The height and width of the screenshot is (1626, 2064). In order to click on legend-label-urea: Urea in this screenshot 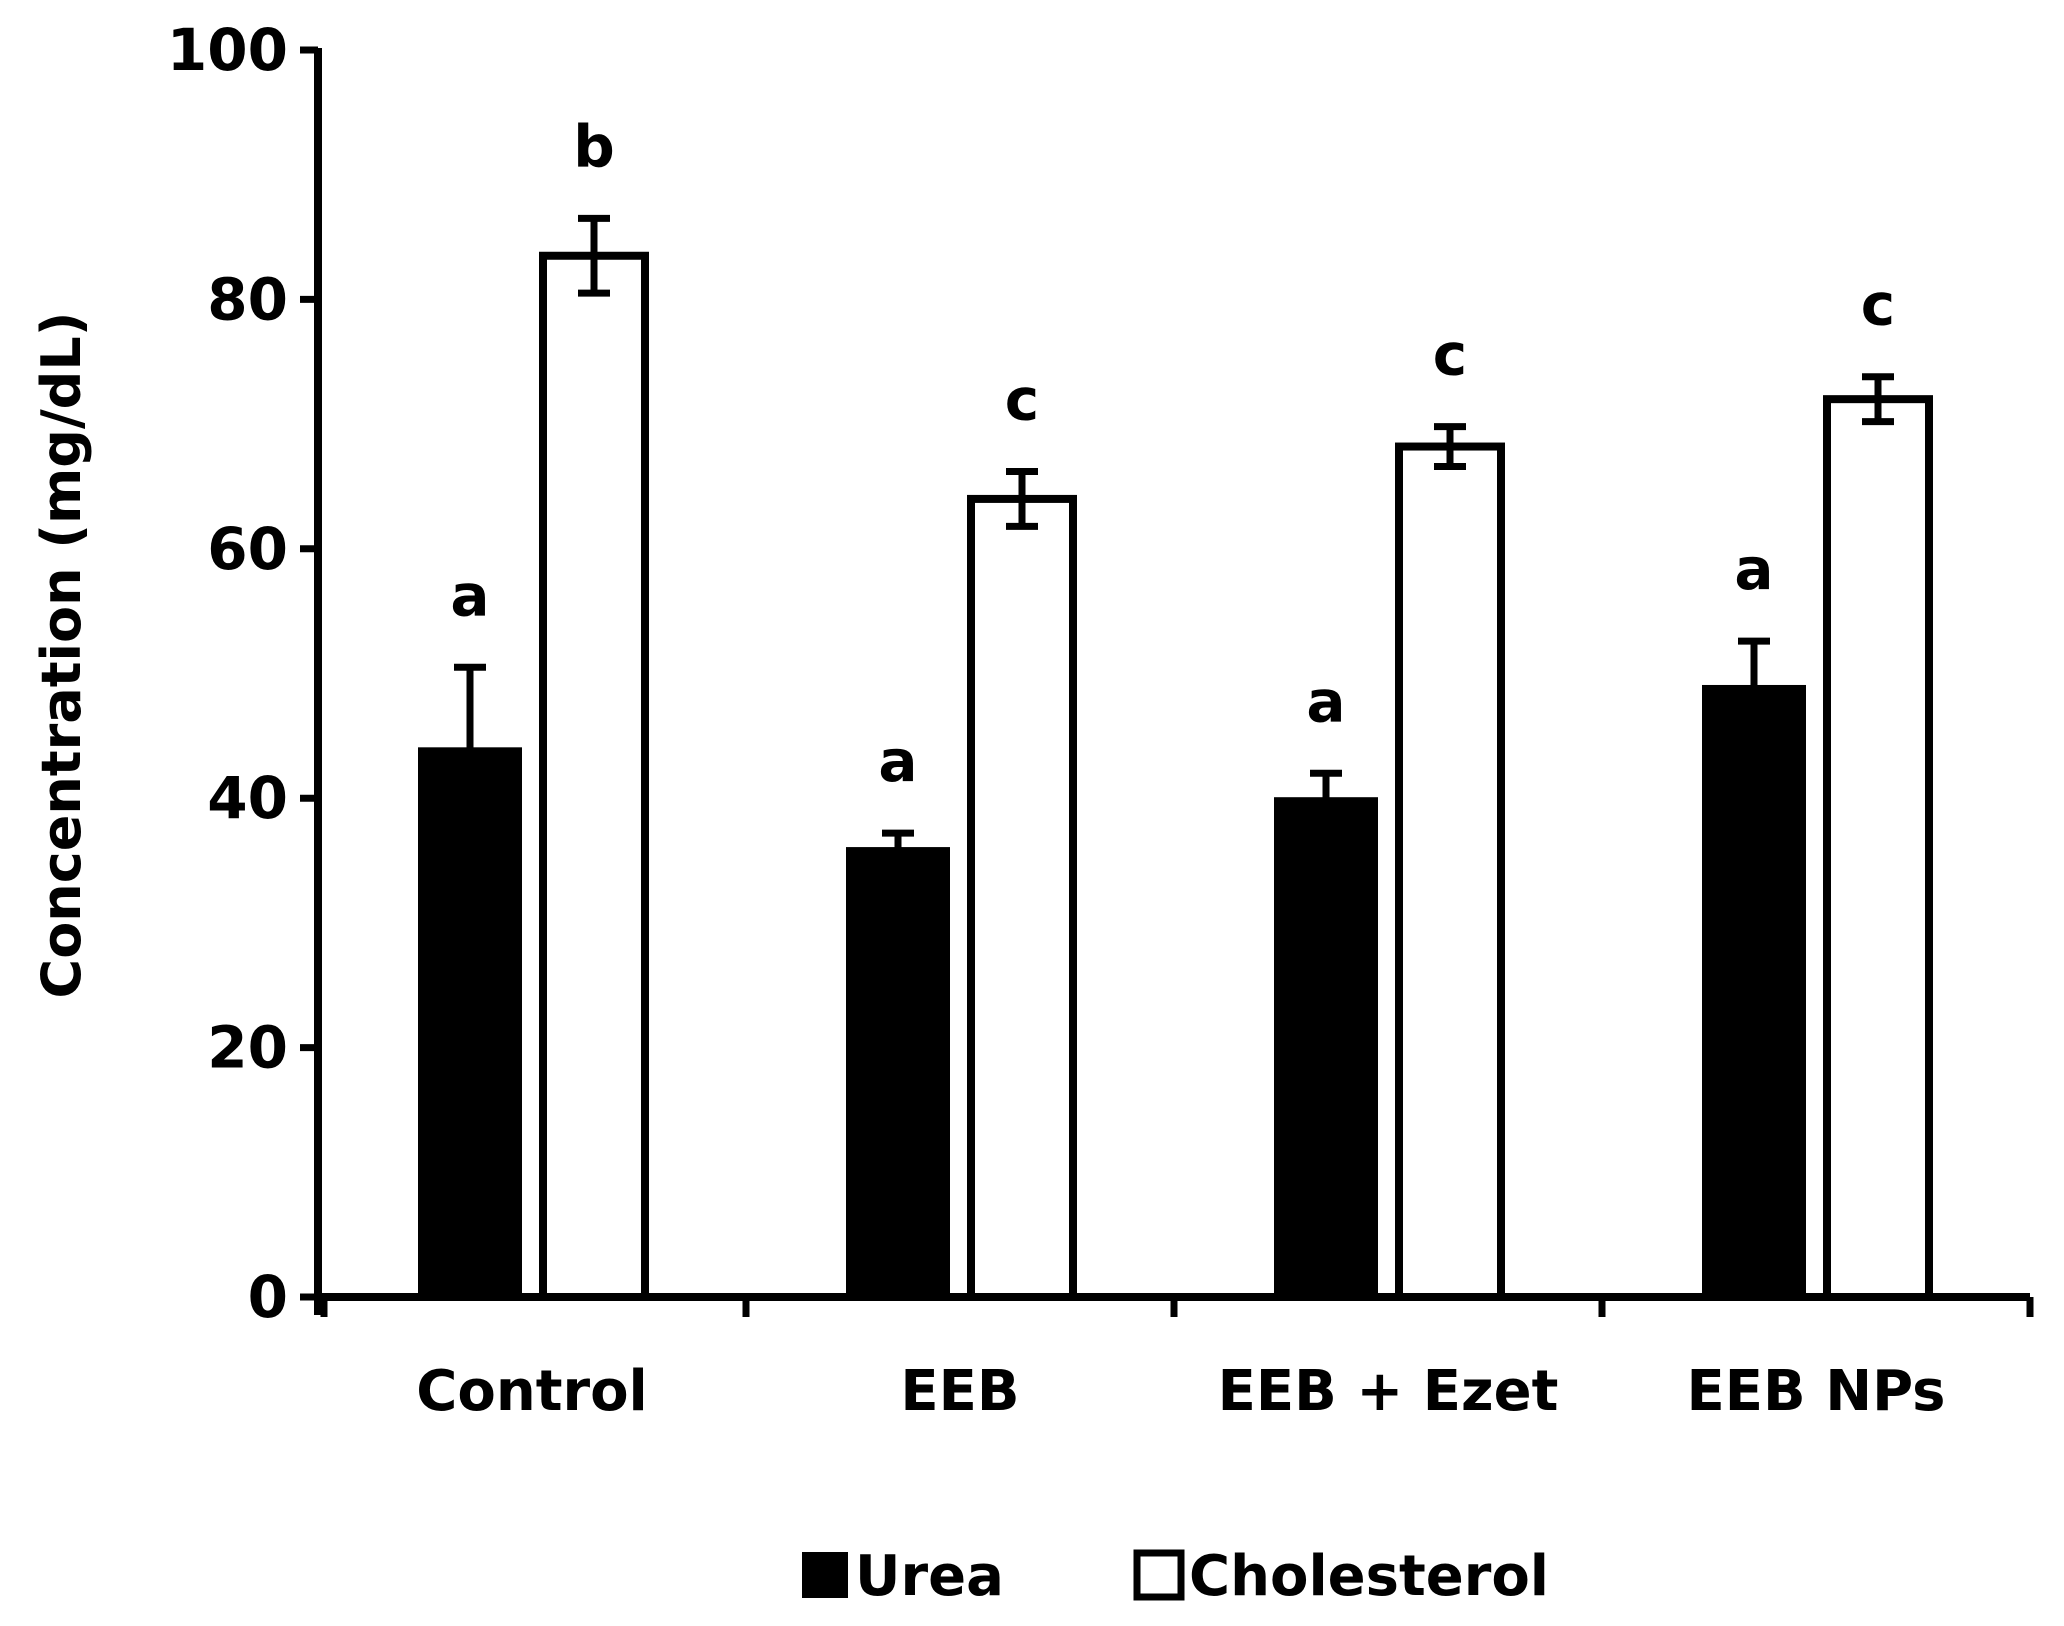, I will do `click(929, 1576)`.